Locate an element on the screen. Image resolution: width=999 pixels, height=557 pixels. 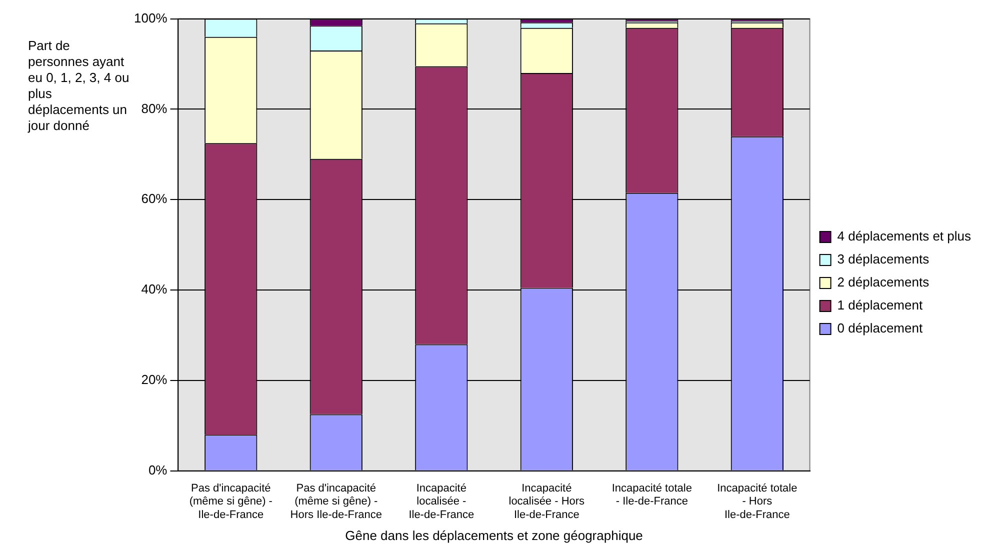
x-axis-title: Gêne dans les déplacements et zone géographique is located at coordinates (494, 535).